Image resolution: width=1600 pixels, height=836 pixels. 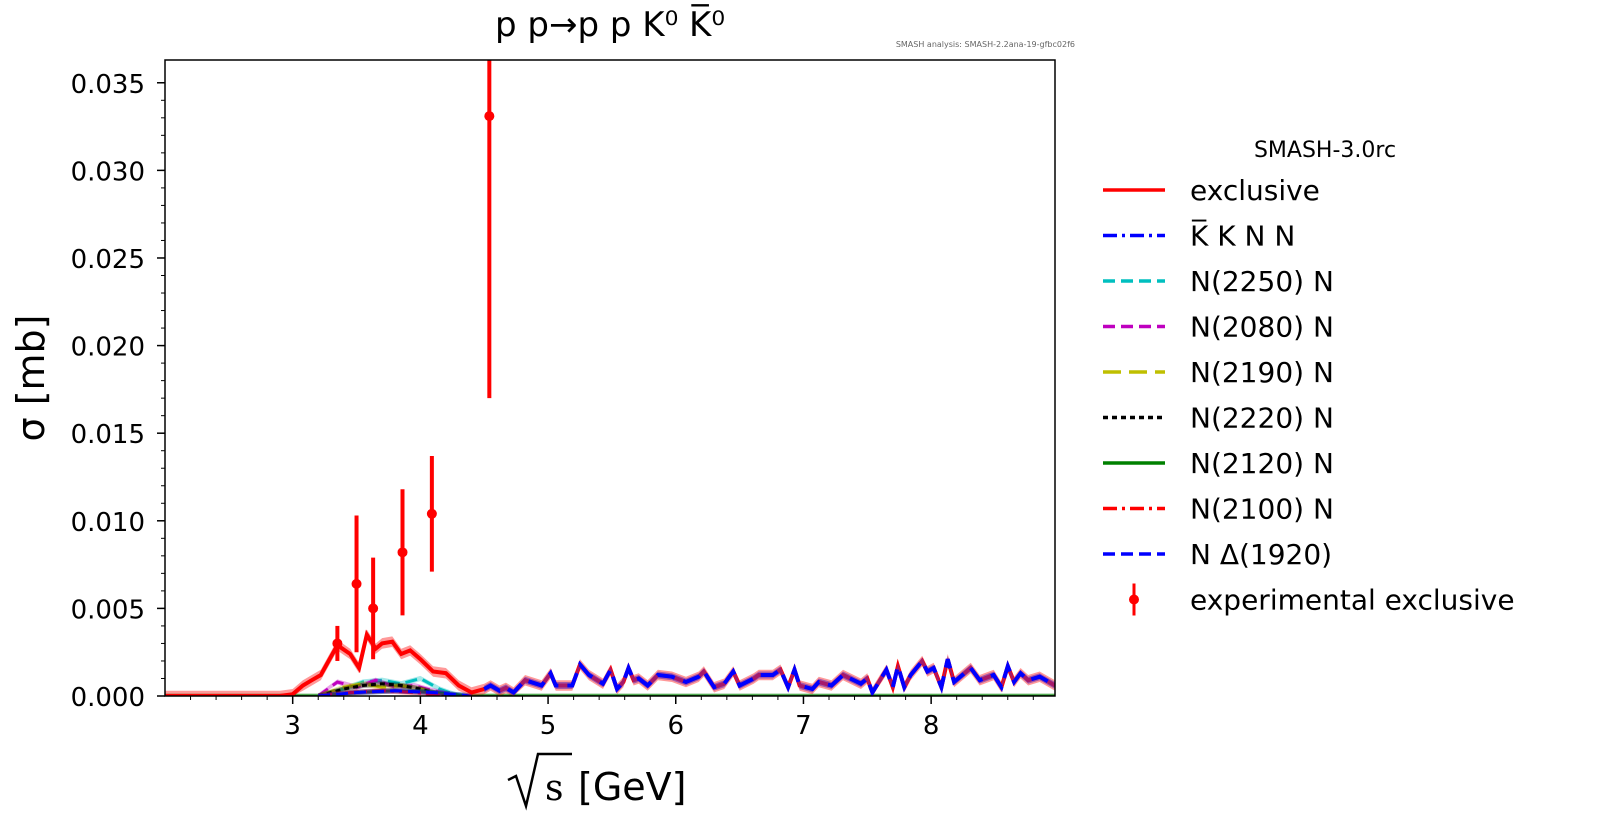 What do you see at coordinates (1262, 463) in the screenshot?
I see `legend-label: N(2120) N` at bounding box center [1262, 463].